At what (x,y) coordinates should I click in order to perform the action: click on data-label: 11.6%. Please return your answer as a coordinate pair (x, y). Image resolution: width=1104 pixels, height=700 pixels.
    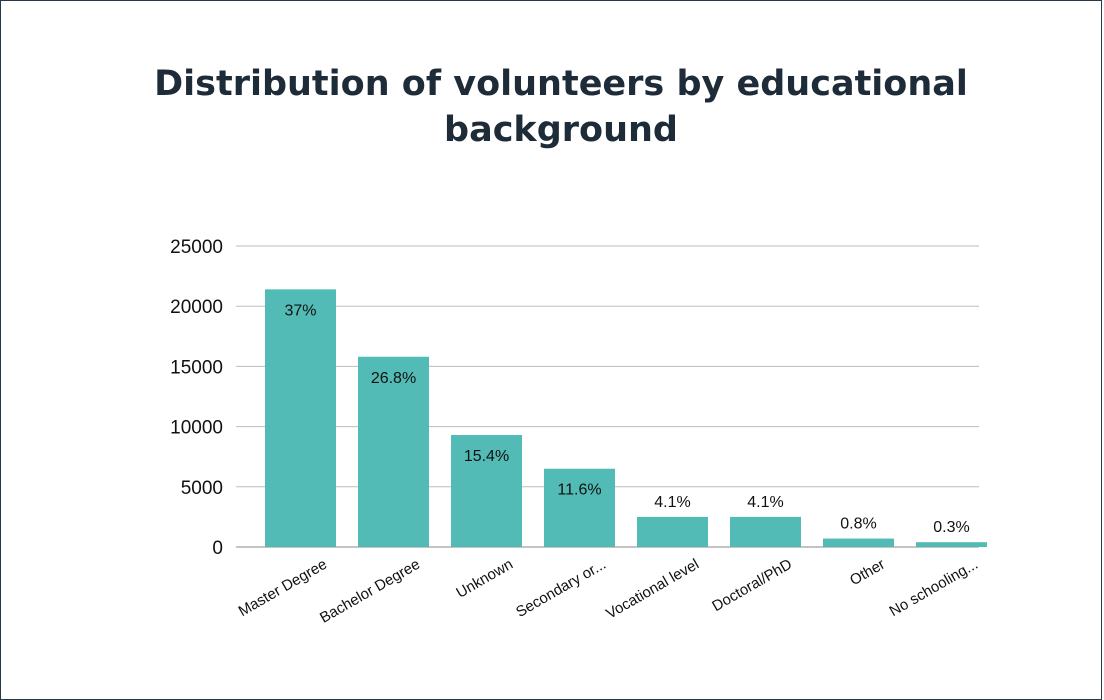
    Looking at the image, I should click on (579, 490).